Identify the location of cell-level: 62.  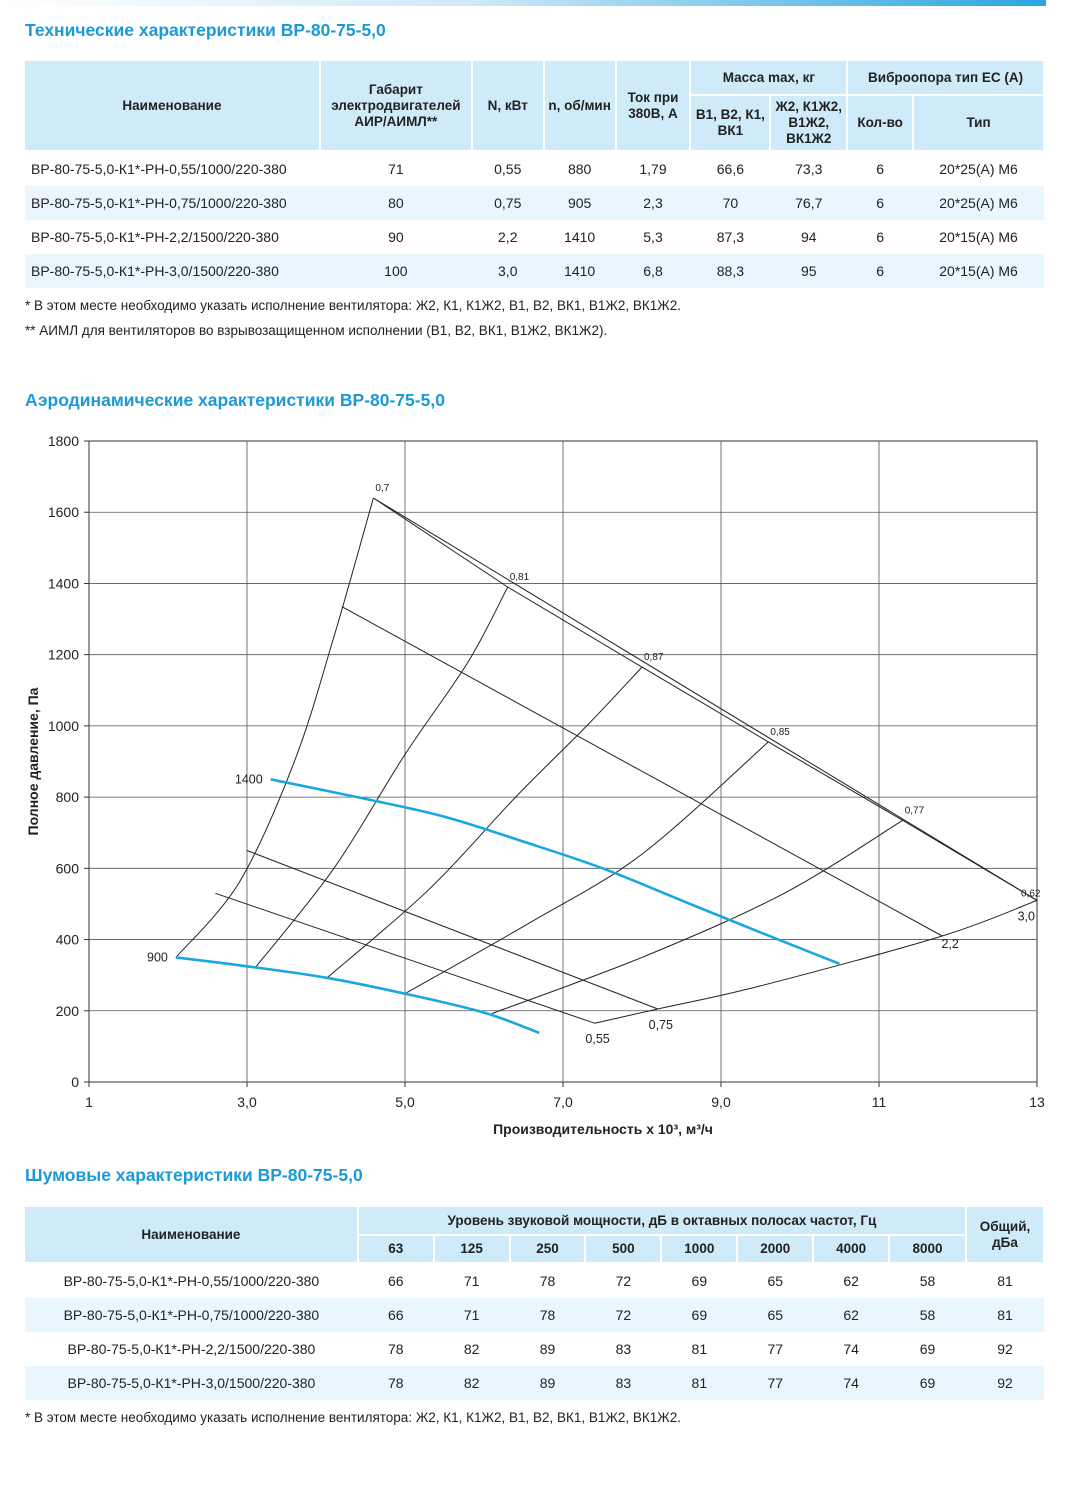
(851, 1281).